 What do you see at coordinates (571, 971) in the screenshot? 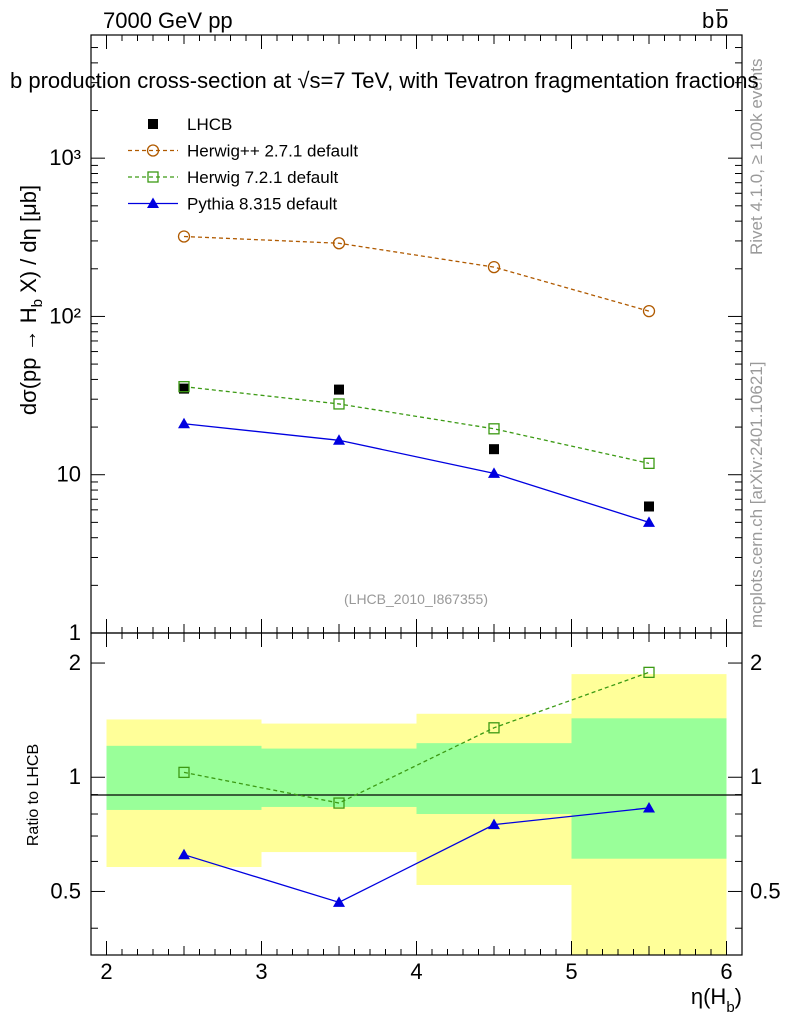
I see `x-tick-label-3: 5` at bounding box center [571, 971].